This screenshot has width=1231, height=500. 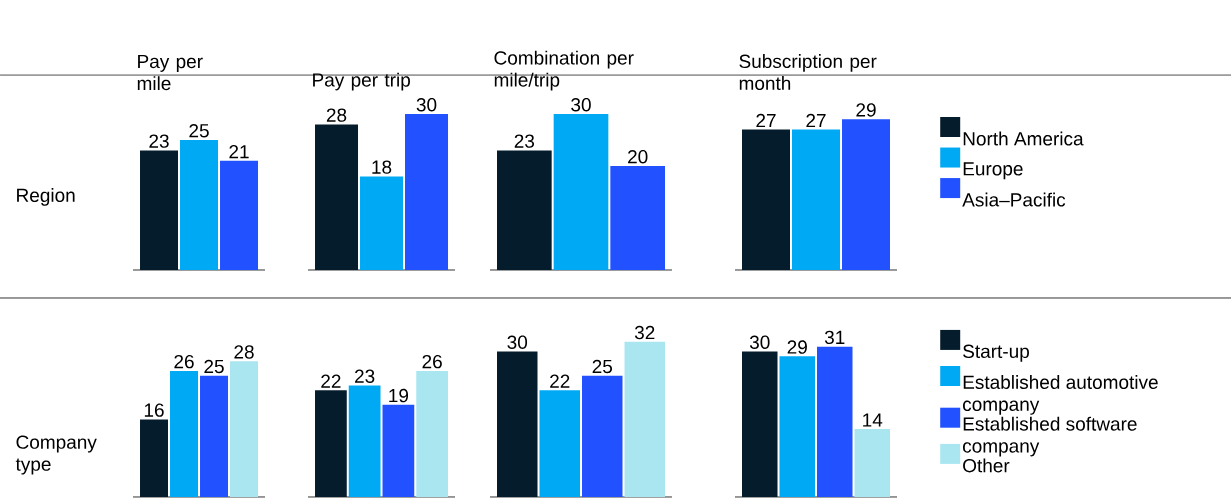 I want to click on chart-title: Pay per mile, so click(x=170, y=72).